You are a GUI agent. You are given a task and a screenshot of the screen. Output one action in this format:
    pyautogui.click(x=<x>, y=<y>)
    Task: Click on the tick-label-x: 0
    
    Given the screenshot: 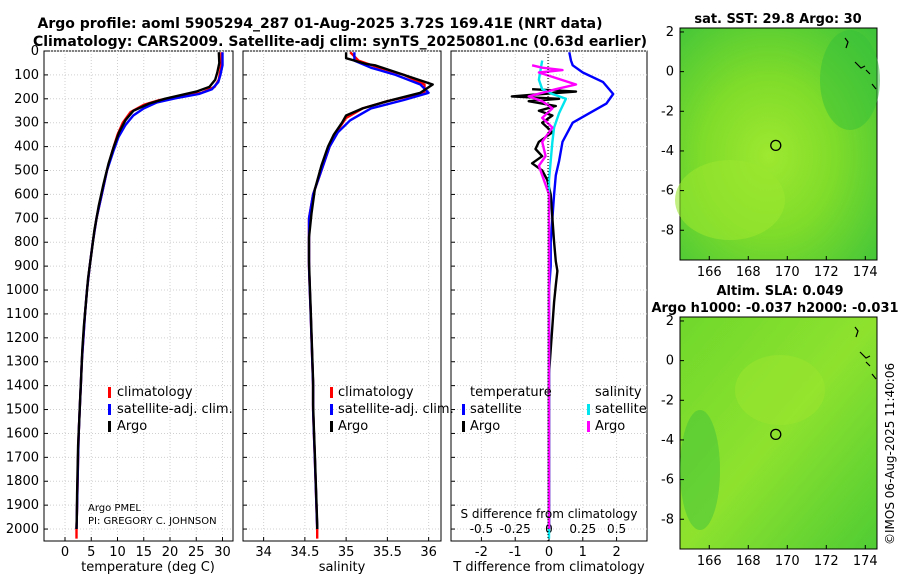 What is the action you would take?
    pyautogui.click(x=549, y=552)
    